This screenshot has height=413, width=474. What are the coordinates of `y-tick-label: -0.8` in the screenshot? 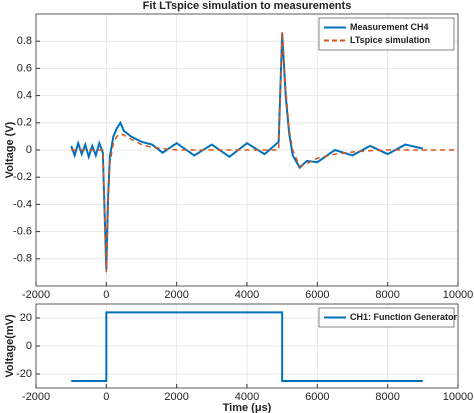 It's located at (22, 259).